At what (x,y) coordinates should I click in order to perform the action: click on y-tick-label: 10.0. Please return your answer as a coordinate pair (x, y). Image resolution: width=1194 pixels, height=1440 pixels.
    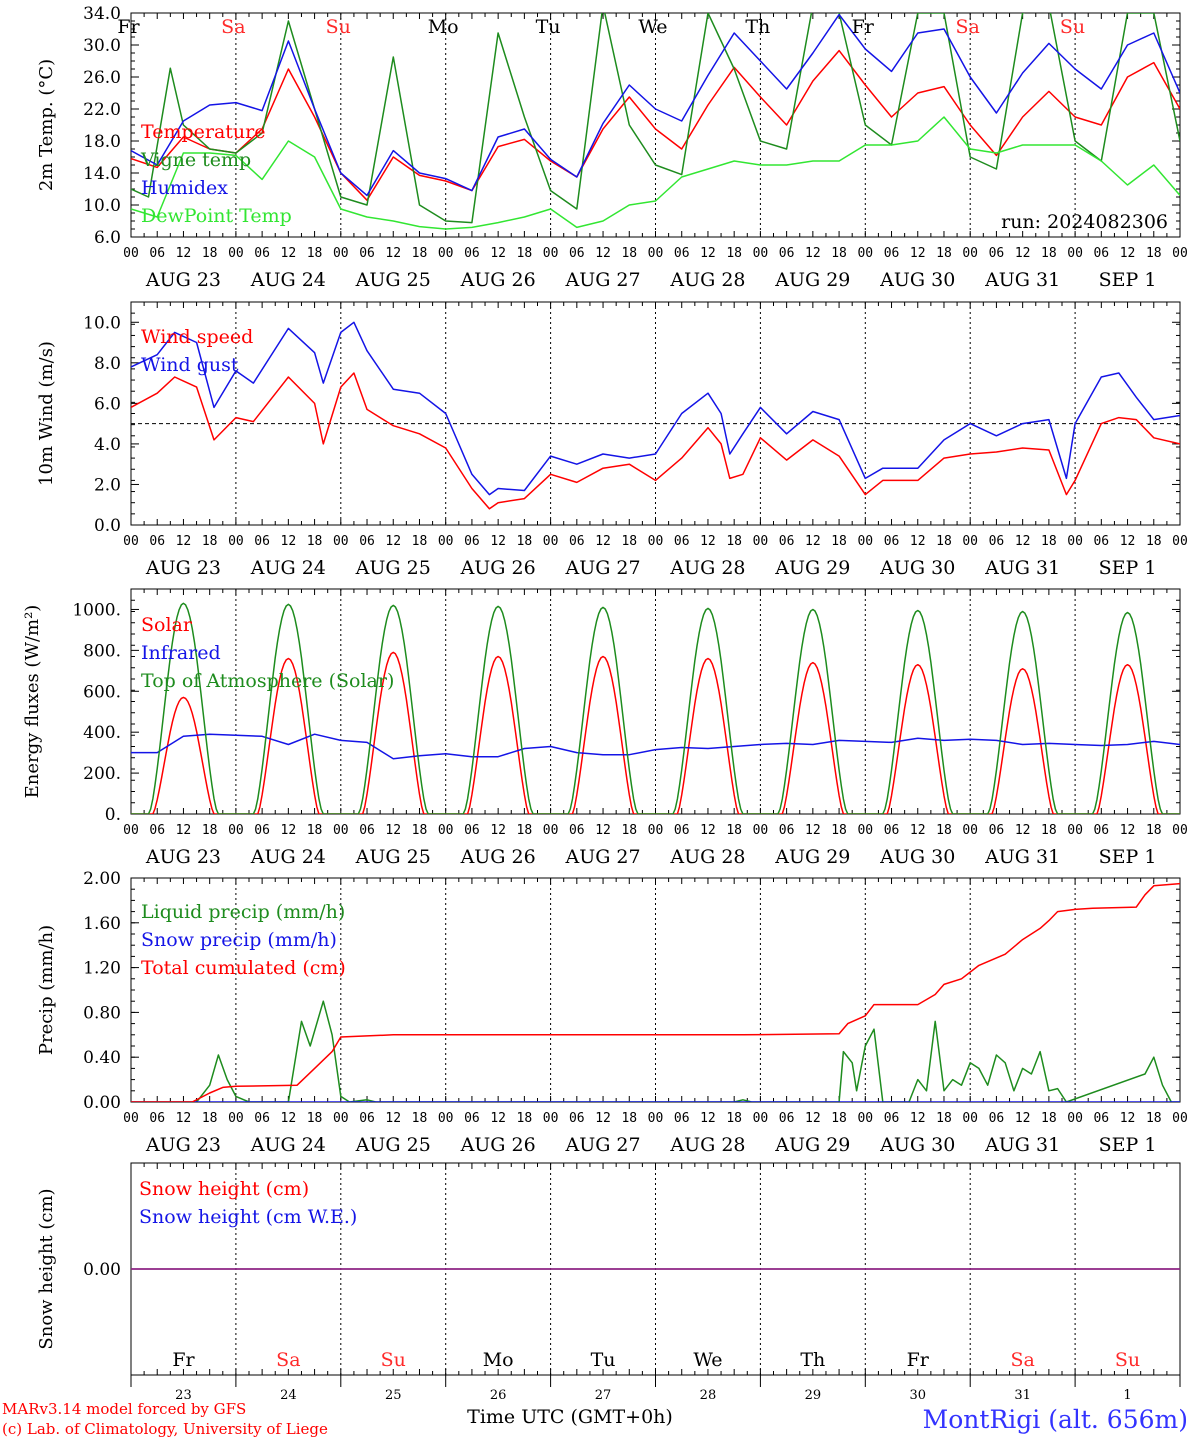
    Looking at the image, I should click on (102, 323).